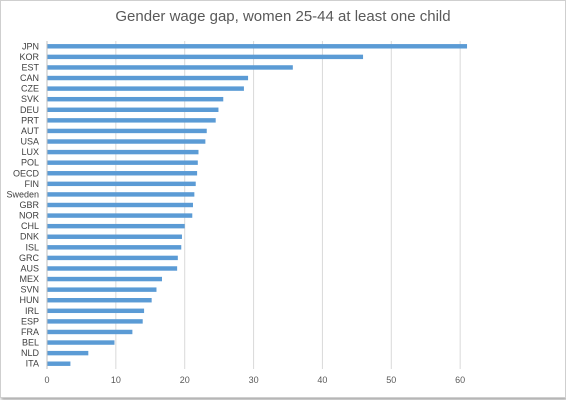 The width and height of the screenshot is (566, 400). What do you see at coordinates (29, 279) in the screenshot?
I see `y-tick-label: MEX` at bounding box center [29, 279].